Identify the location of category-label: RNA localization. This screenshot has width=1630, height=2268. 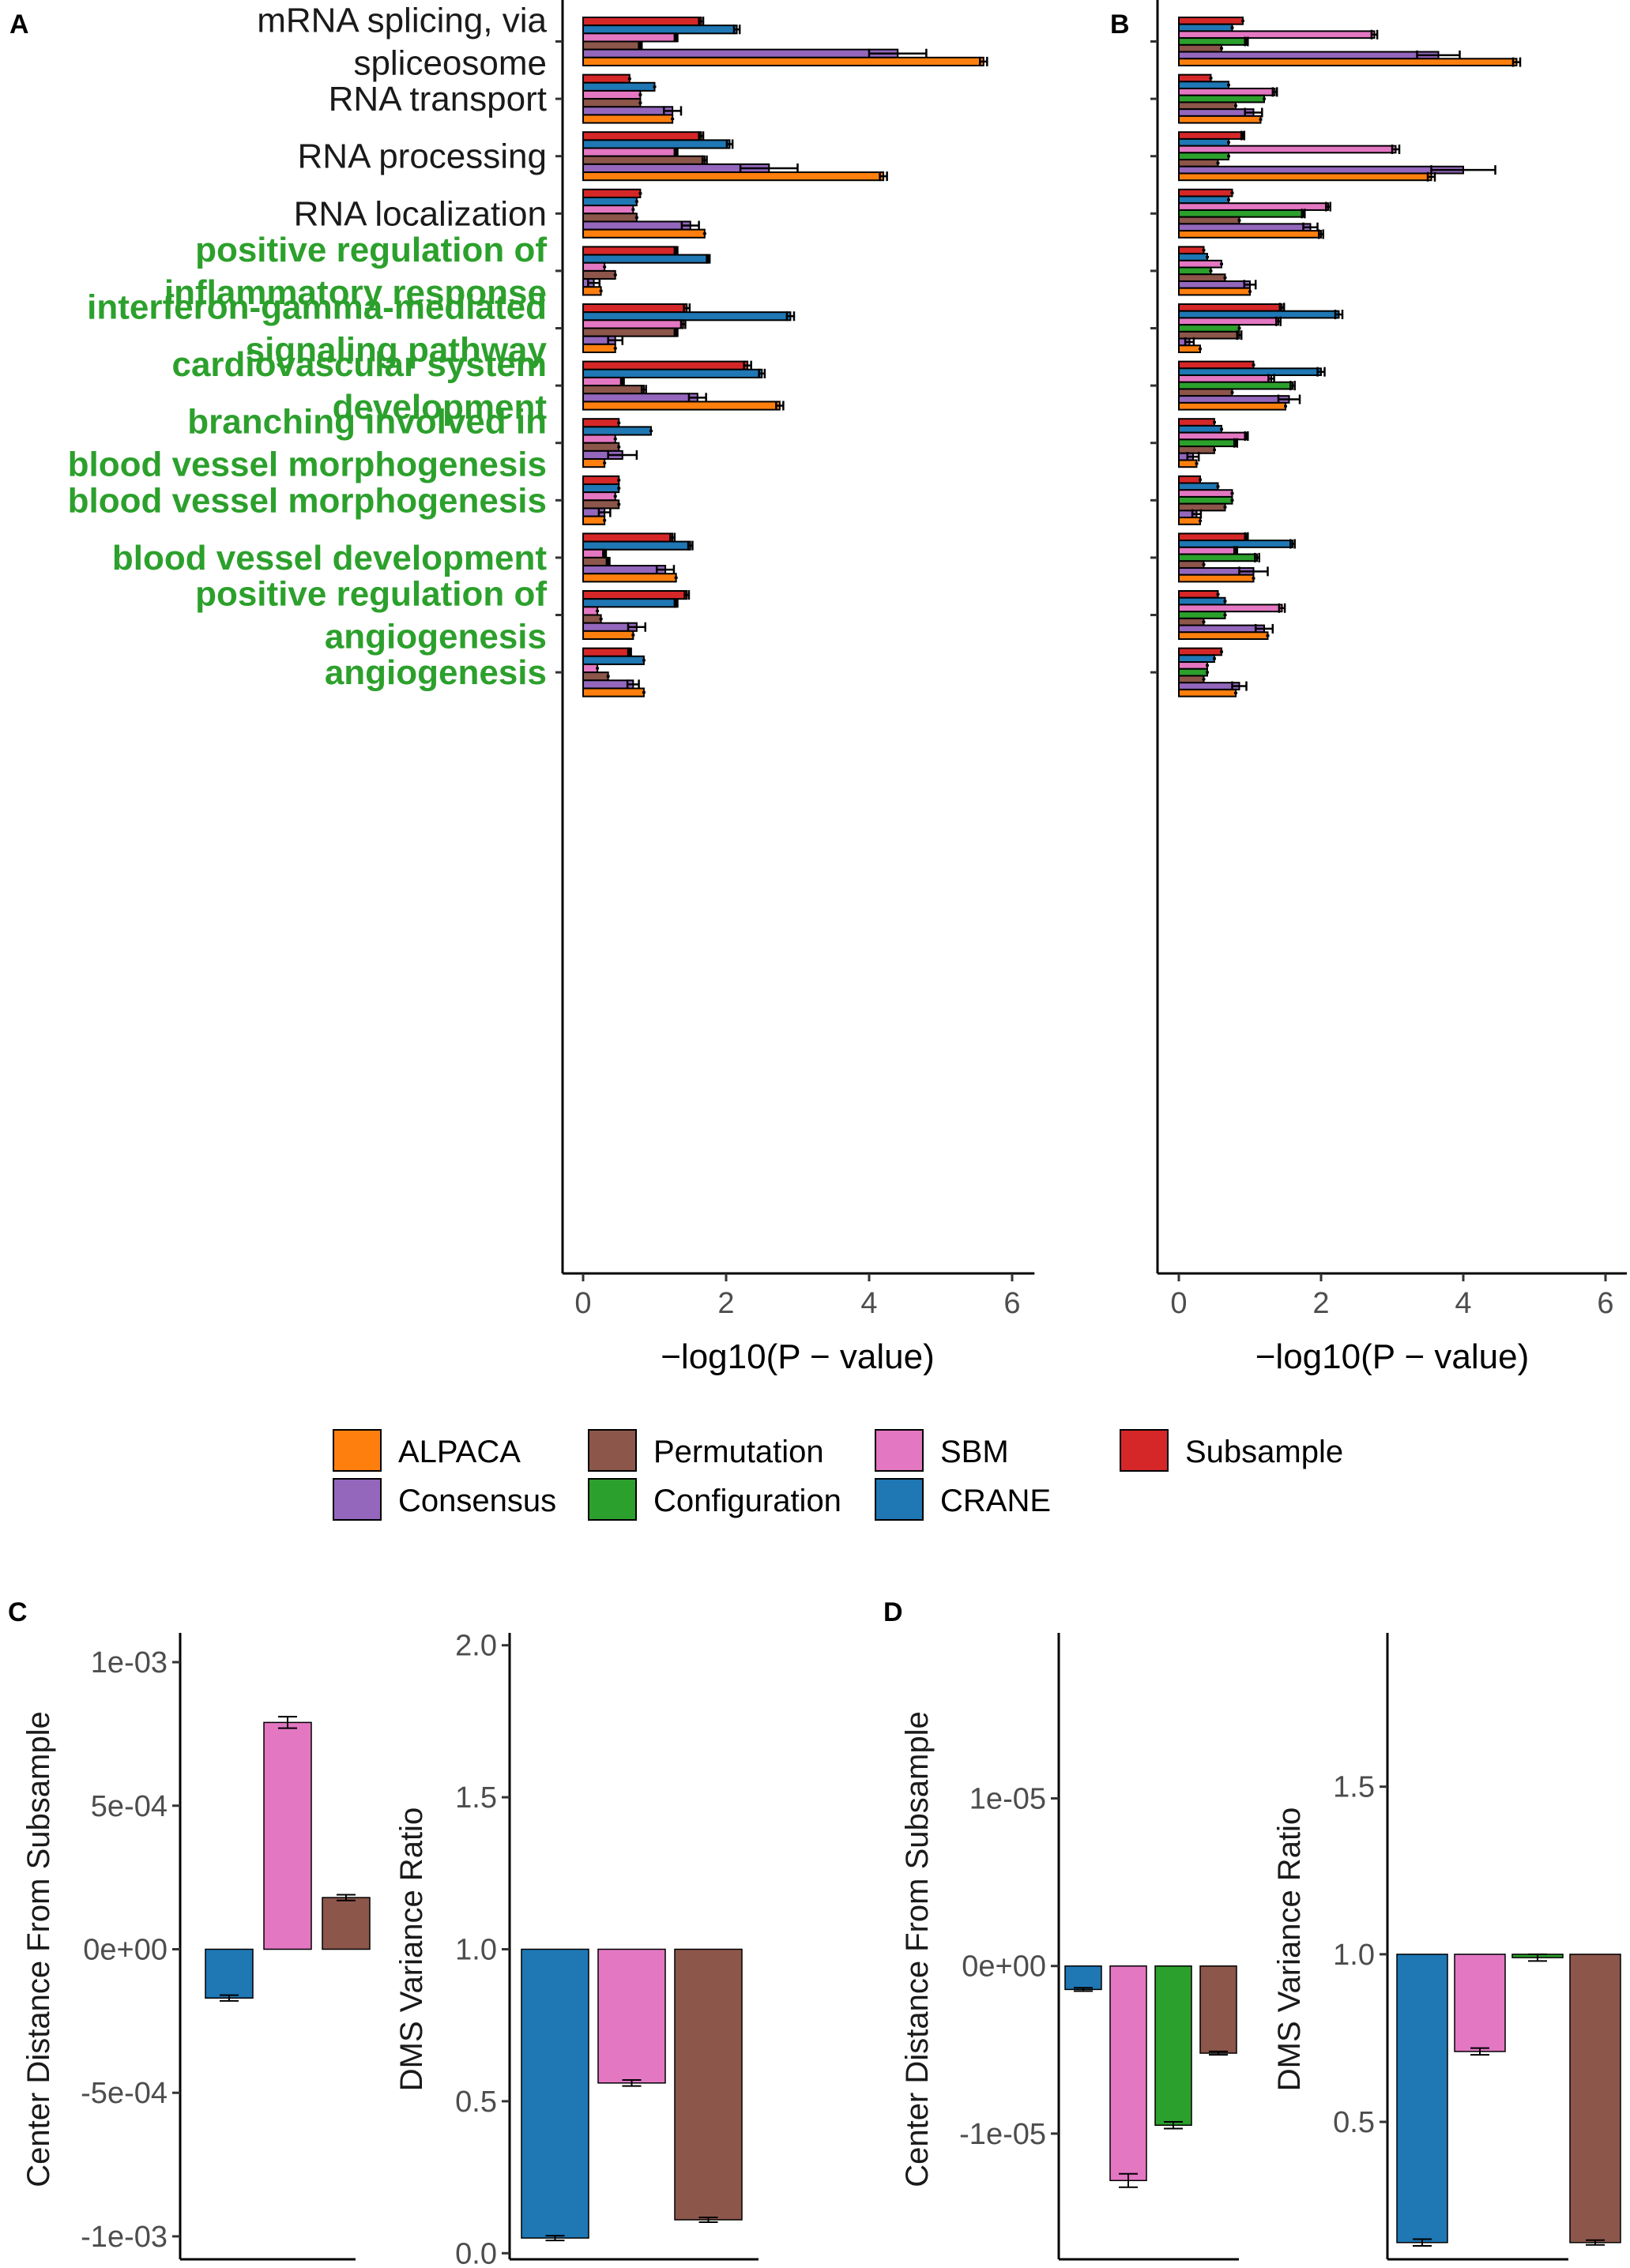
(421, 213).